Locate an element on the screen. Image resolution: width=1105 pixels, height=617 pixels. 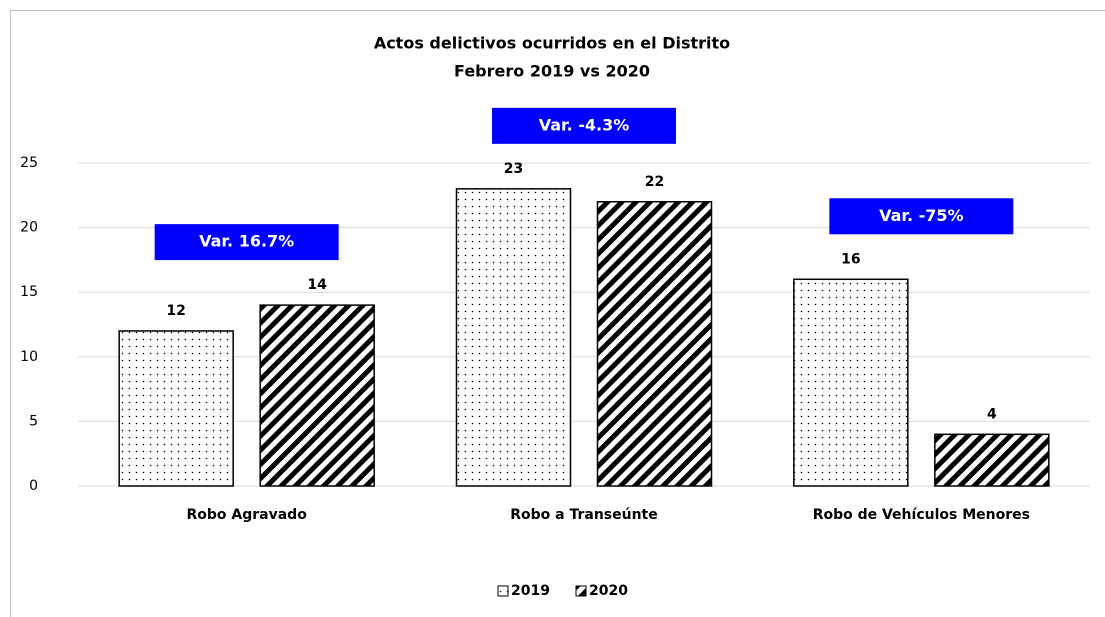
annotation: Var. -4.3% is located at coordinates (584, 124).